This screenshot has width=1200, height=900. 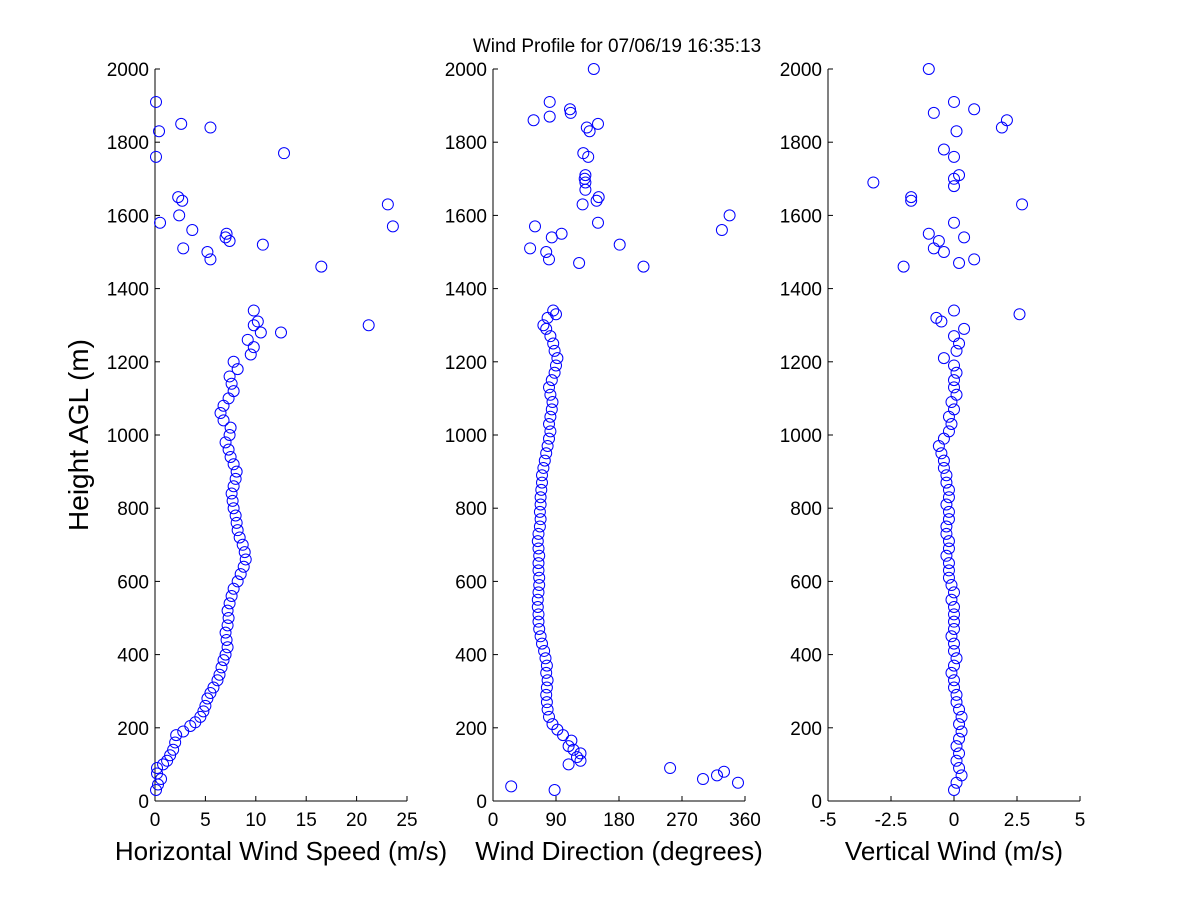 I want to click on chart-title: Wind Profile for 07/06/19 16:35:13, so click(x=617, y=46).